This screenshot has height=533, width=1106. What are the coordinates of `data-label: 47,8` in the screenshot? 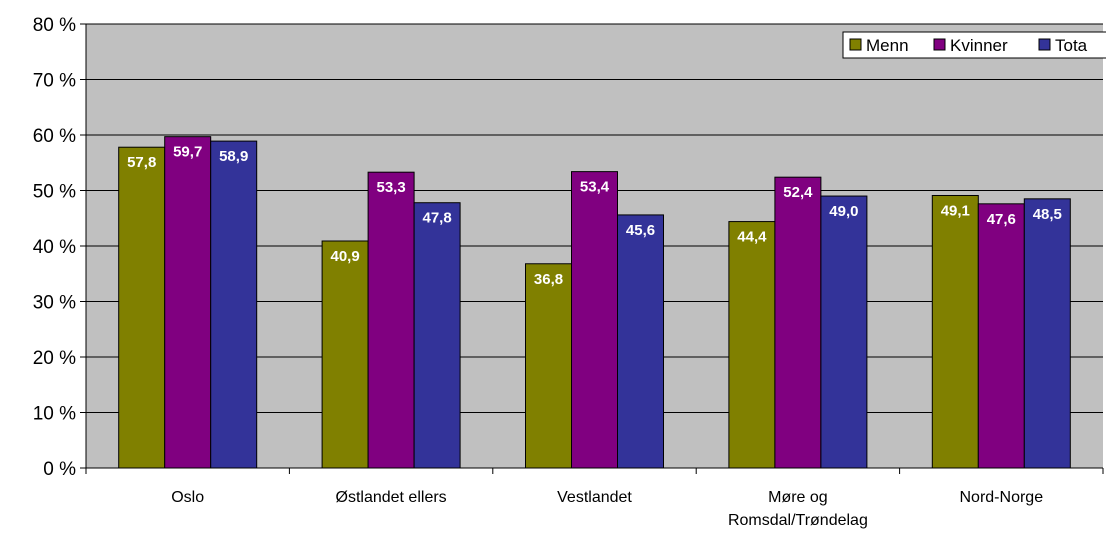 It's located at (436, 218).